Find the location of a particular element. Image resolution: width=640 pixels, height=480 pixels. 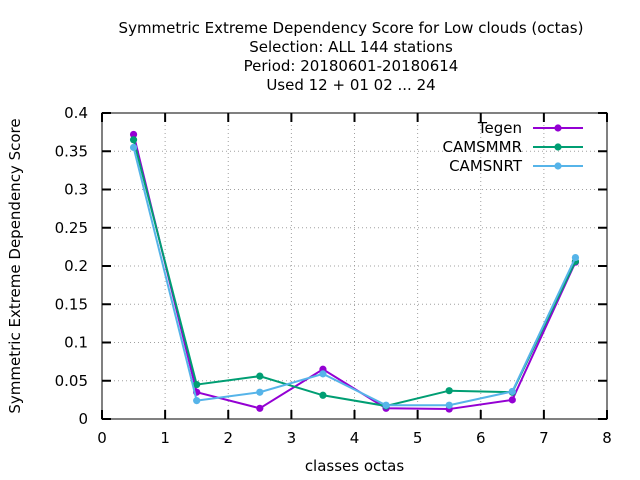

y-tick-label: 0.05 is located at coordinates (71, 381).